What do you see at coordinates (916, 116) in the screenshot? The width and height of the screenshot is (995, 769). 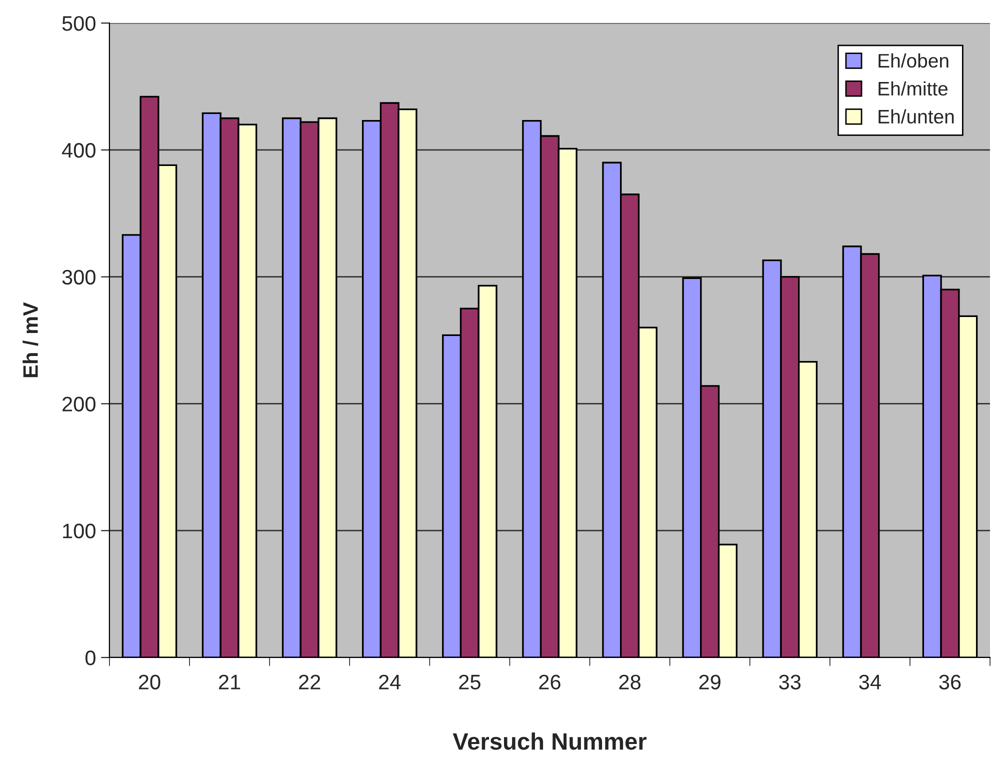 I see `legend-label: Eh/unten` at bounding box center [916, 116].